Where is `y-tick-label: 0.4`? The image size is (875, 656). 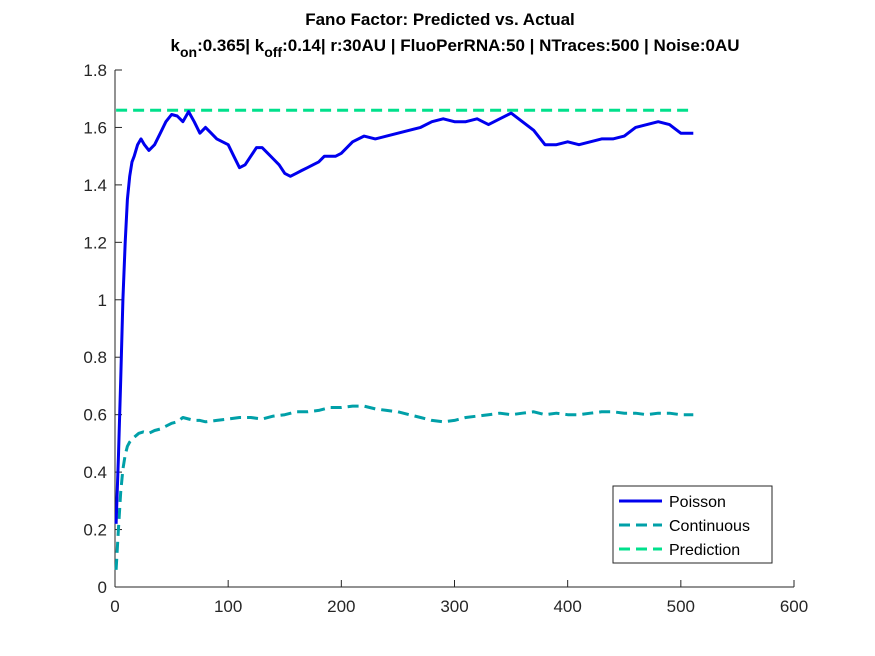
y-tick-label: 0.4 is located at coordinates (95, 472).